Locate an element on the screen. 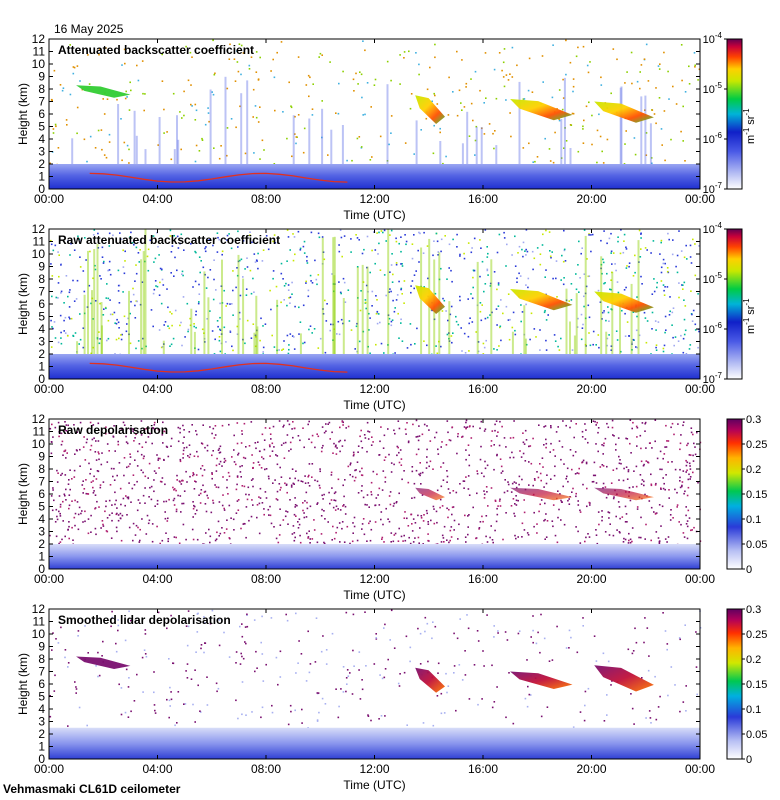 The image size is (780, 800). x-tick-label: 12:00 is located at coordinates (374, 769).